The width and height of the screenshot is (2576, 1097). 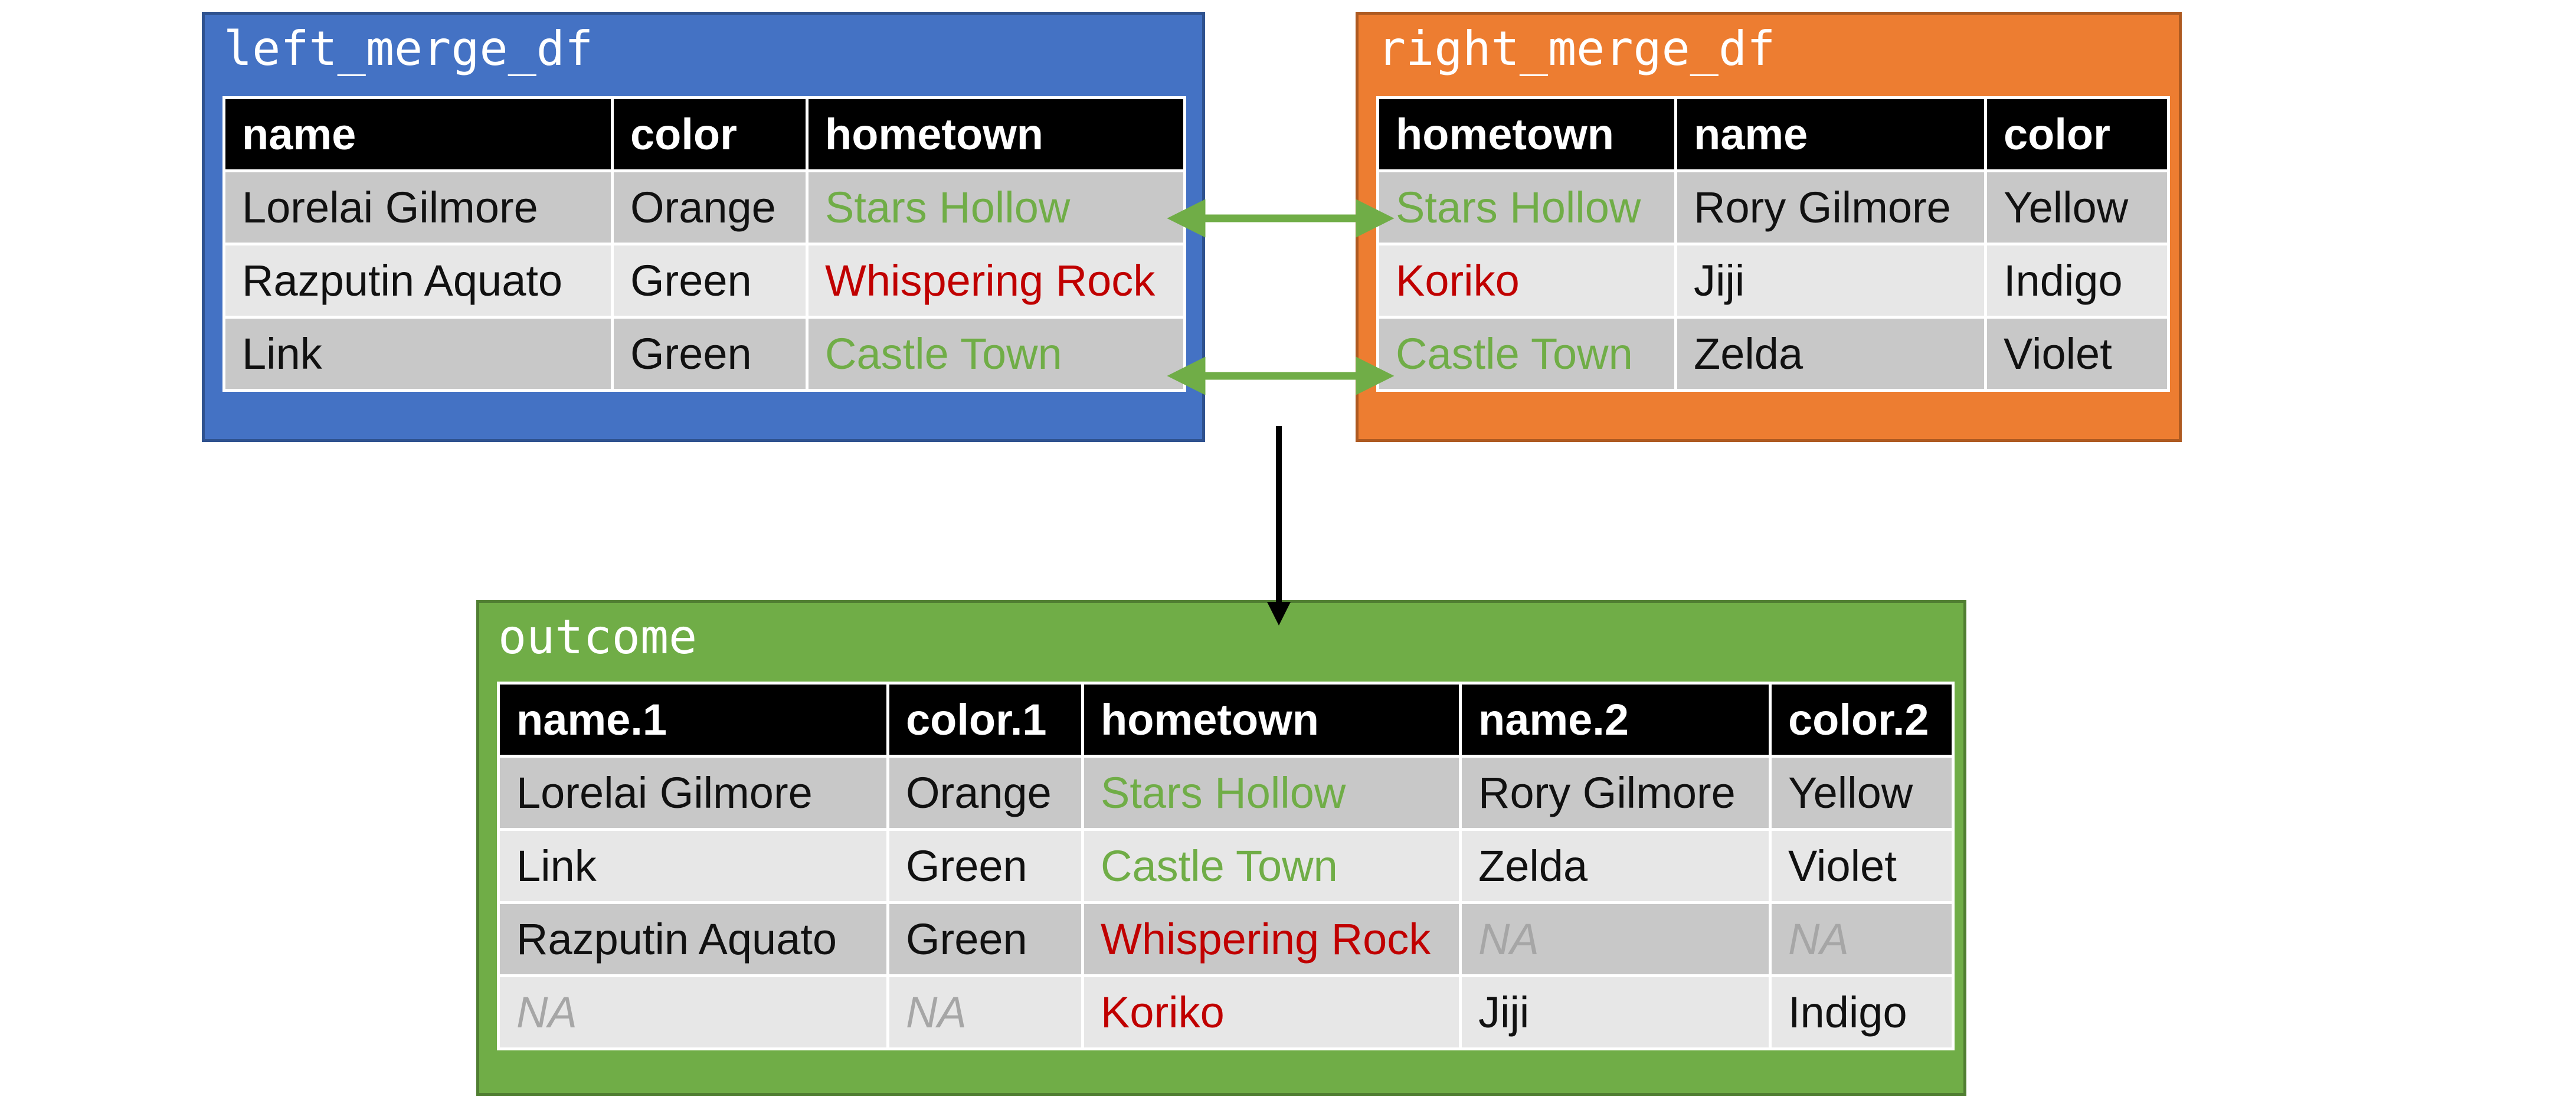 I want to click on header-row: hometown name color, so click(x=1773, y=134).